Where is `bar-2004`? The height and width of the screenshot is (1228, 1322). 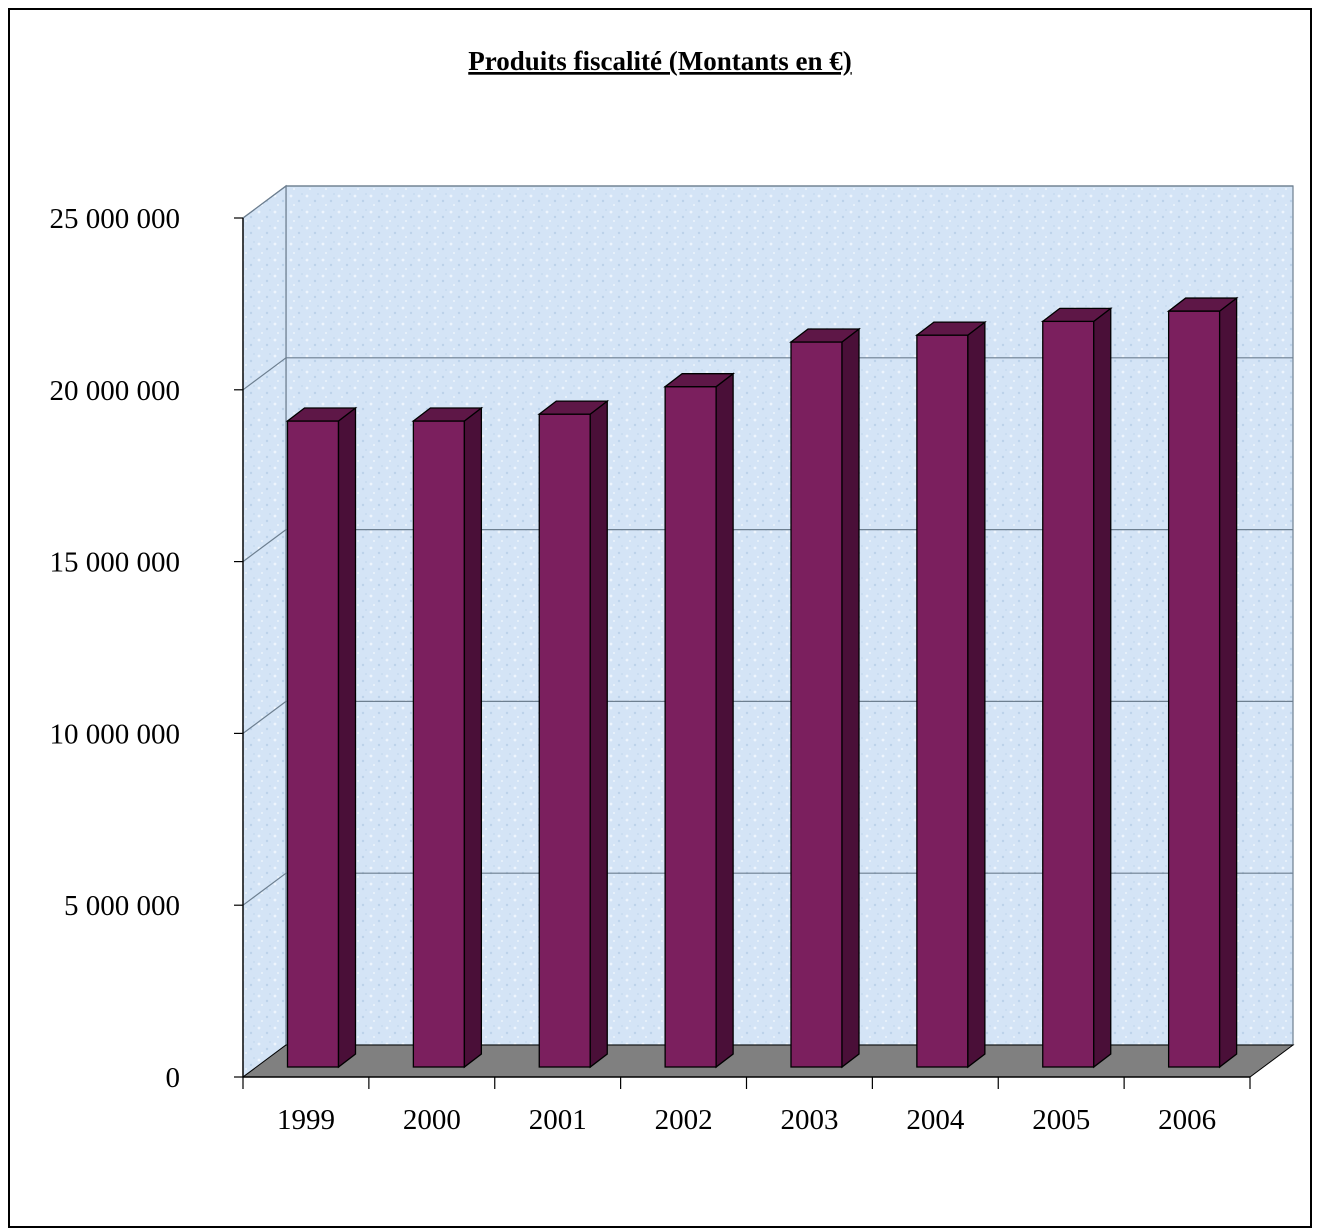 bar-2004 is located at coordinates (950, 694).